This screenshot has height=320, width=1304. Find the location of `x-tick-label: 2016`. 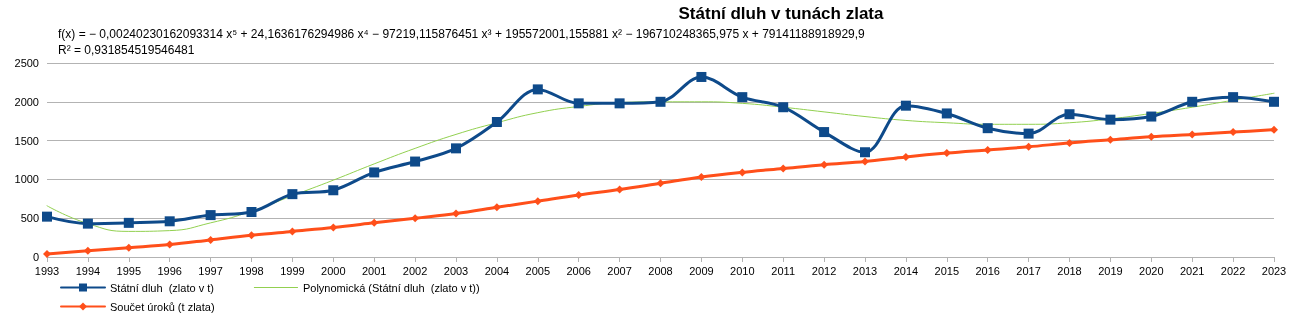

x-tick-label: 2016 is located at coordinates (987, 270).